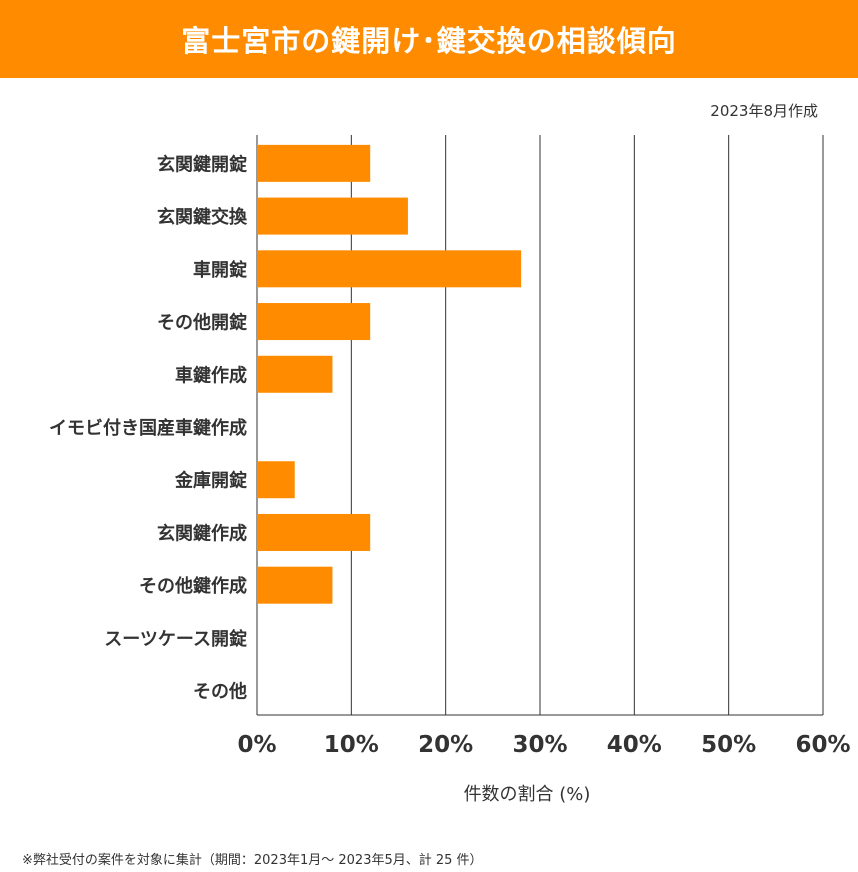 The image size is (858, 872). What do you see at coordinates (220, 692) in the screenshot?
I see `category-label: その他` at bounding box center [220, 692].